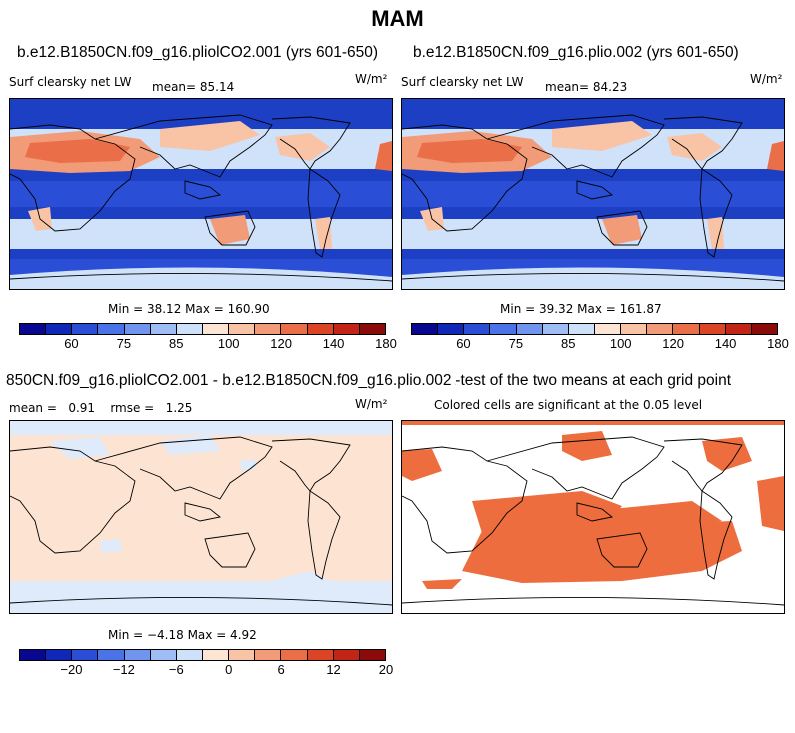  I want to click on top-left-minmax: Min = 38.12 Max = 160.90, so click(189, 309).